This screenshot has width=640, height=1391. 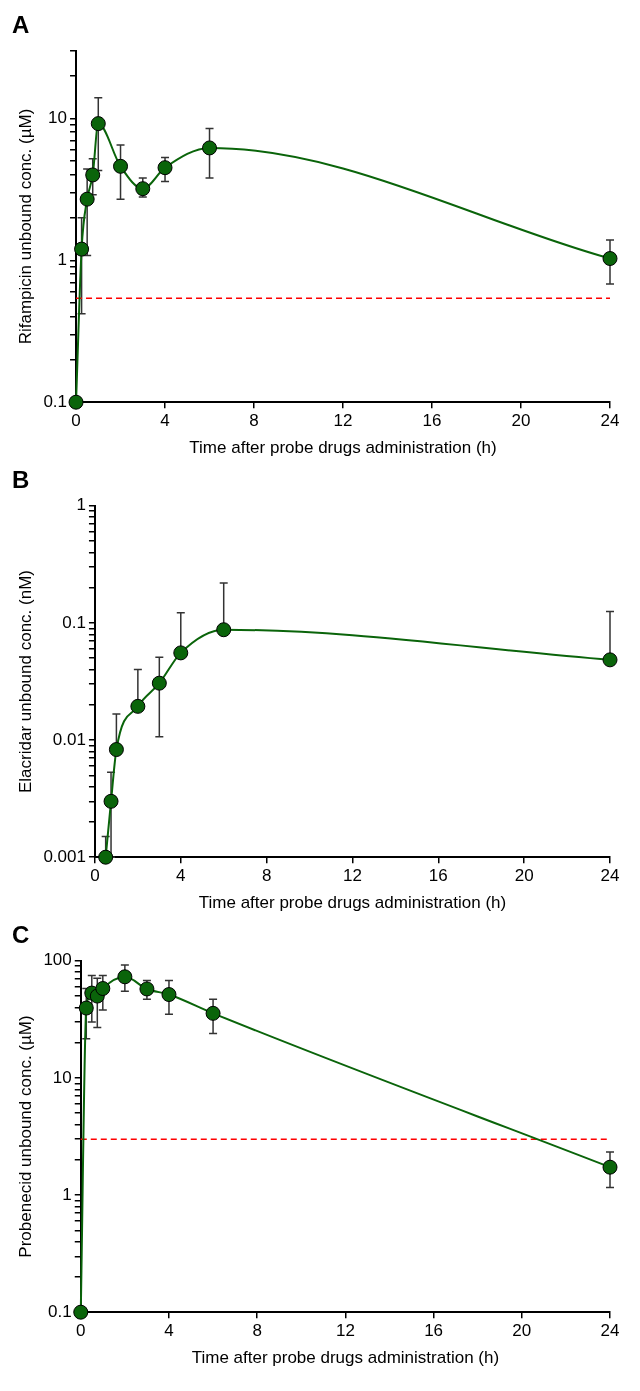 What do you see at coordinates (25, 1136) in the screenshot?
I see `y-axis-title: Probenecid unbound conc. (µM)` at bounding box center [25, 1136].